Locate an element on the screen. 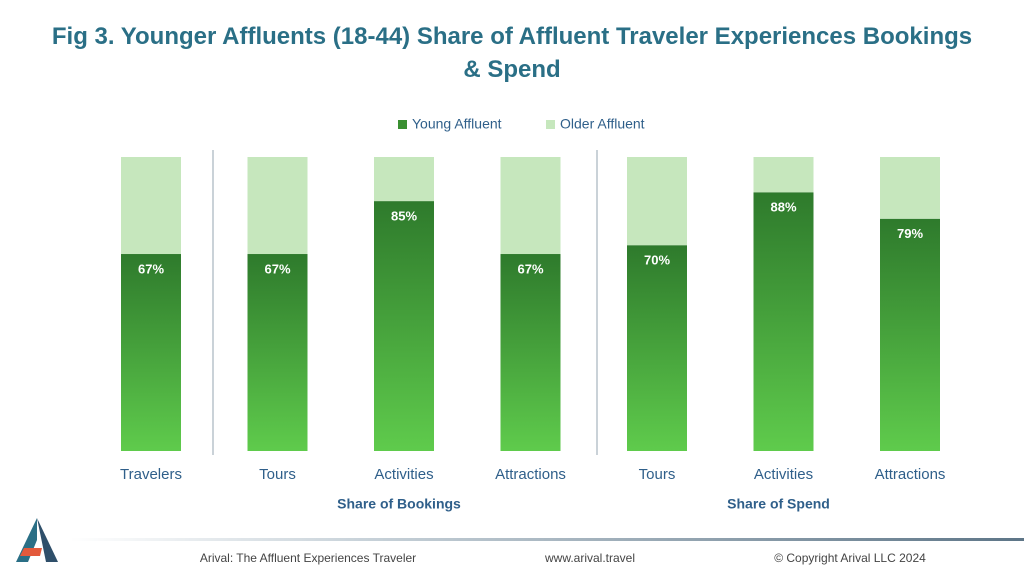 The width and height of the screenshot is (1024, 576). group-label: Share of Bookings is located at coordinates (399, 504).